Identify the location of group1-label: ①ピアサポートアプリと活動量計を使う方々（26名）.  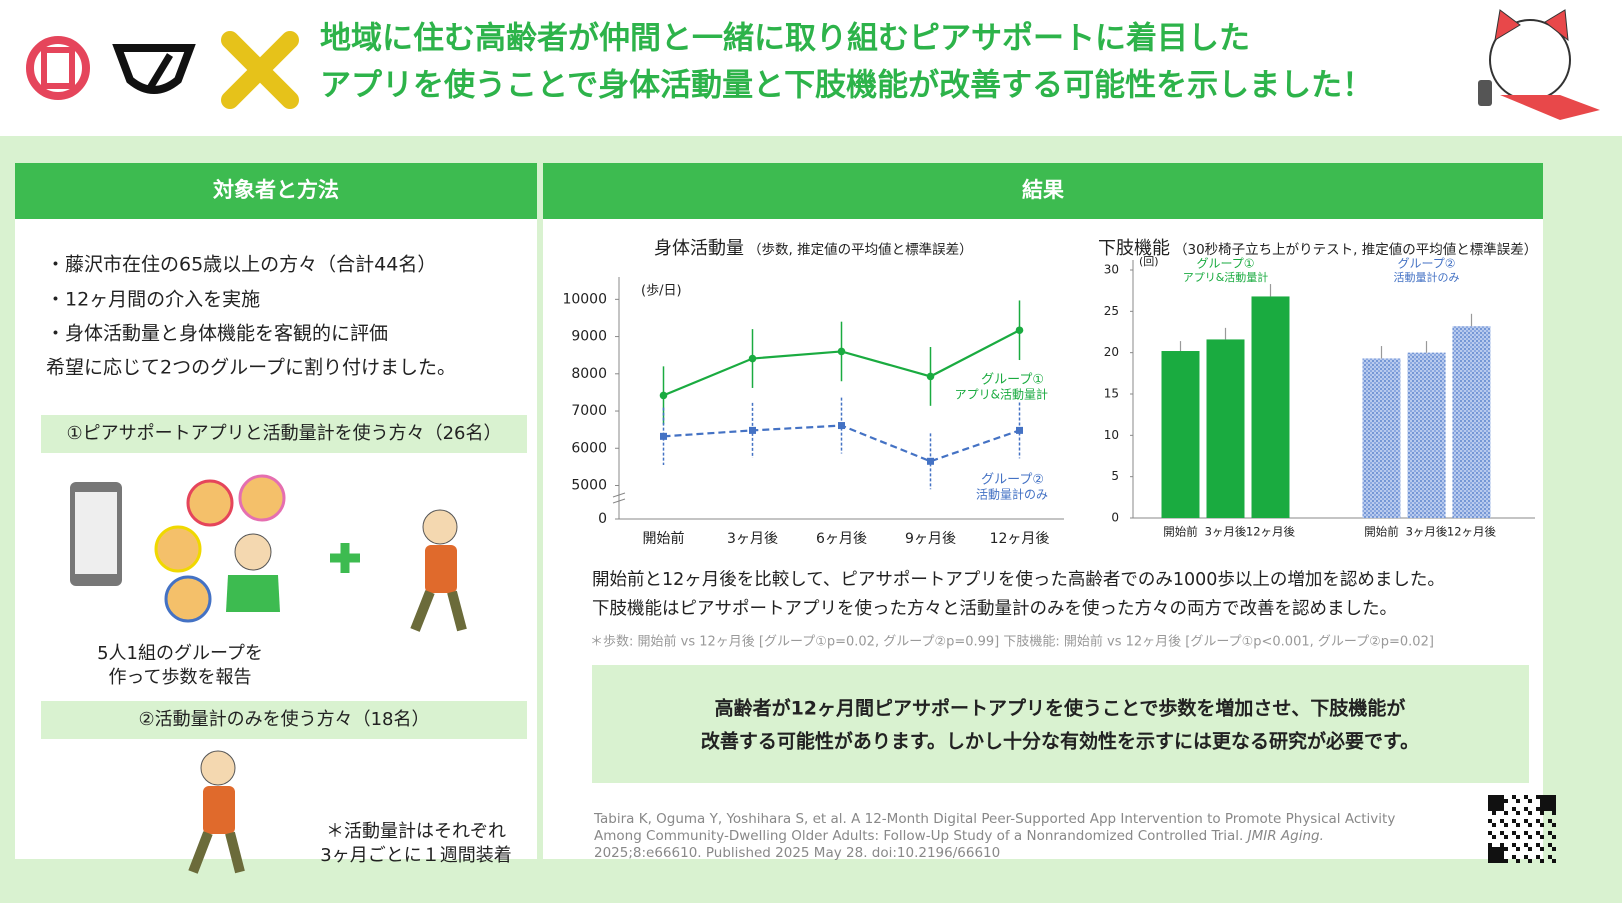
(283, 433).